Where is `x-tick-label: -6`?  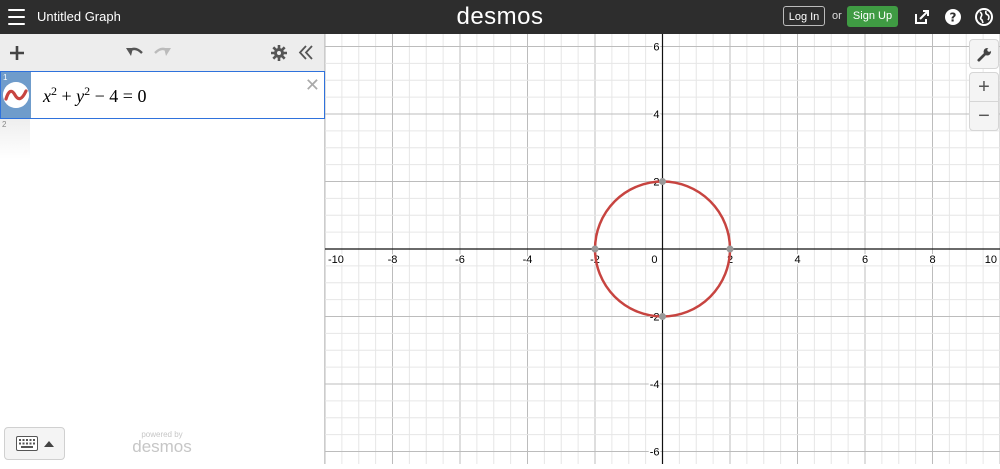
x-tick-label: -6 is located at coordinates (460, 260).